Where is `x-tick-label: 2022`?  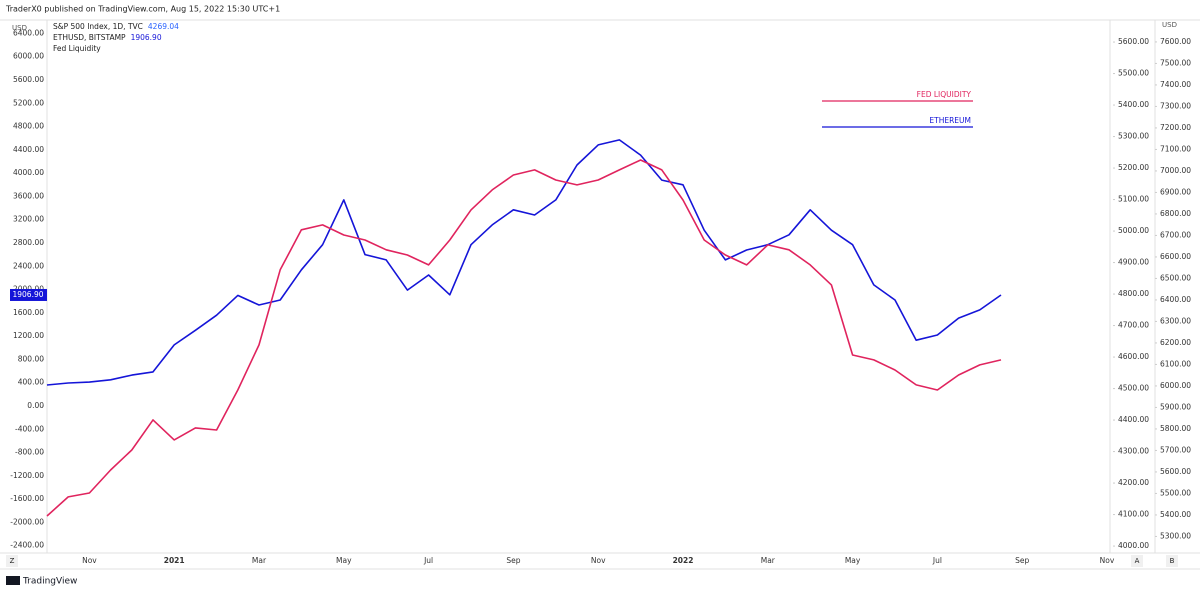
x-tick-label: 2022 is located at coordinates (683, 560).